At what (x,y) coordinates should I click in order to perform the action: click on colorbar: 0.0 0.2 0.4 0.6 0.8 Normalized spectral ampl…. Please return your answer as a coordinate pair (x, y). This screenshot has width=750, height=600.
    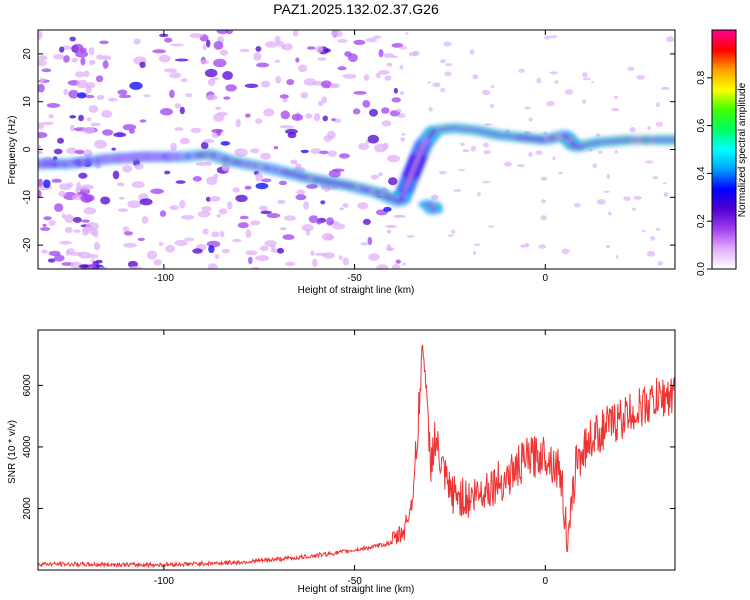
    Looking at the image, I should click on (722, 152).